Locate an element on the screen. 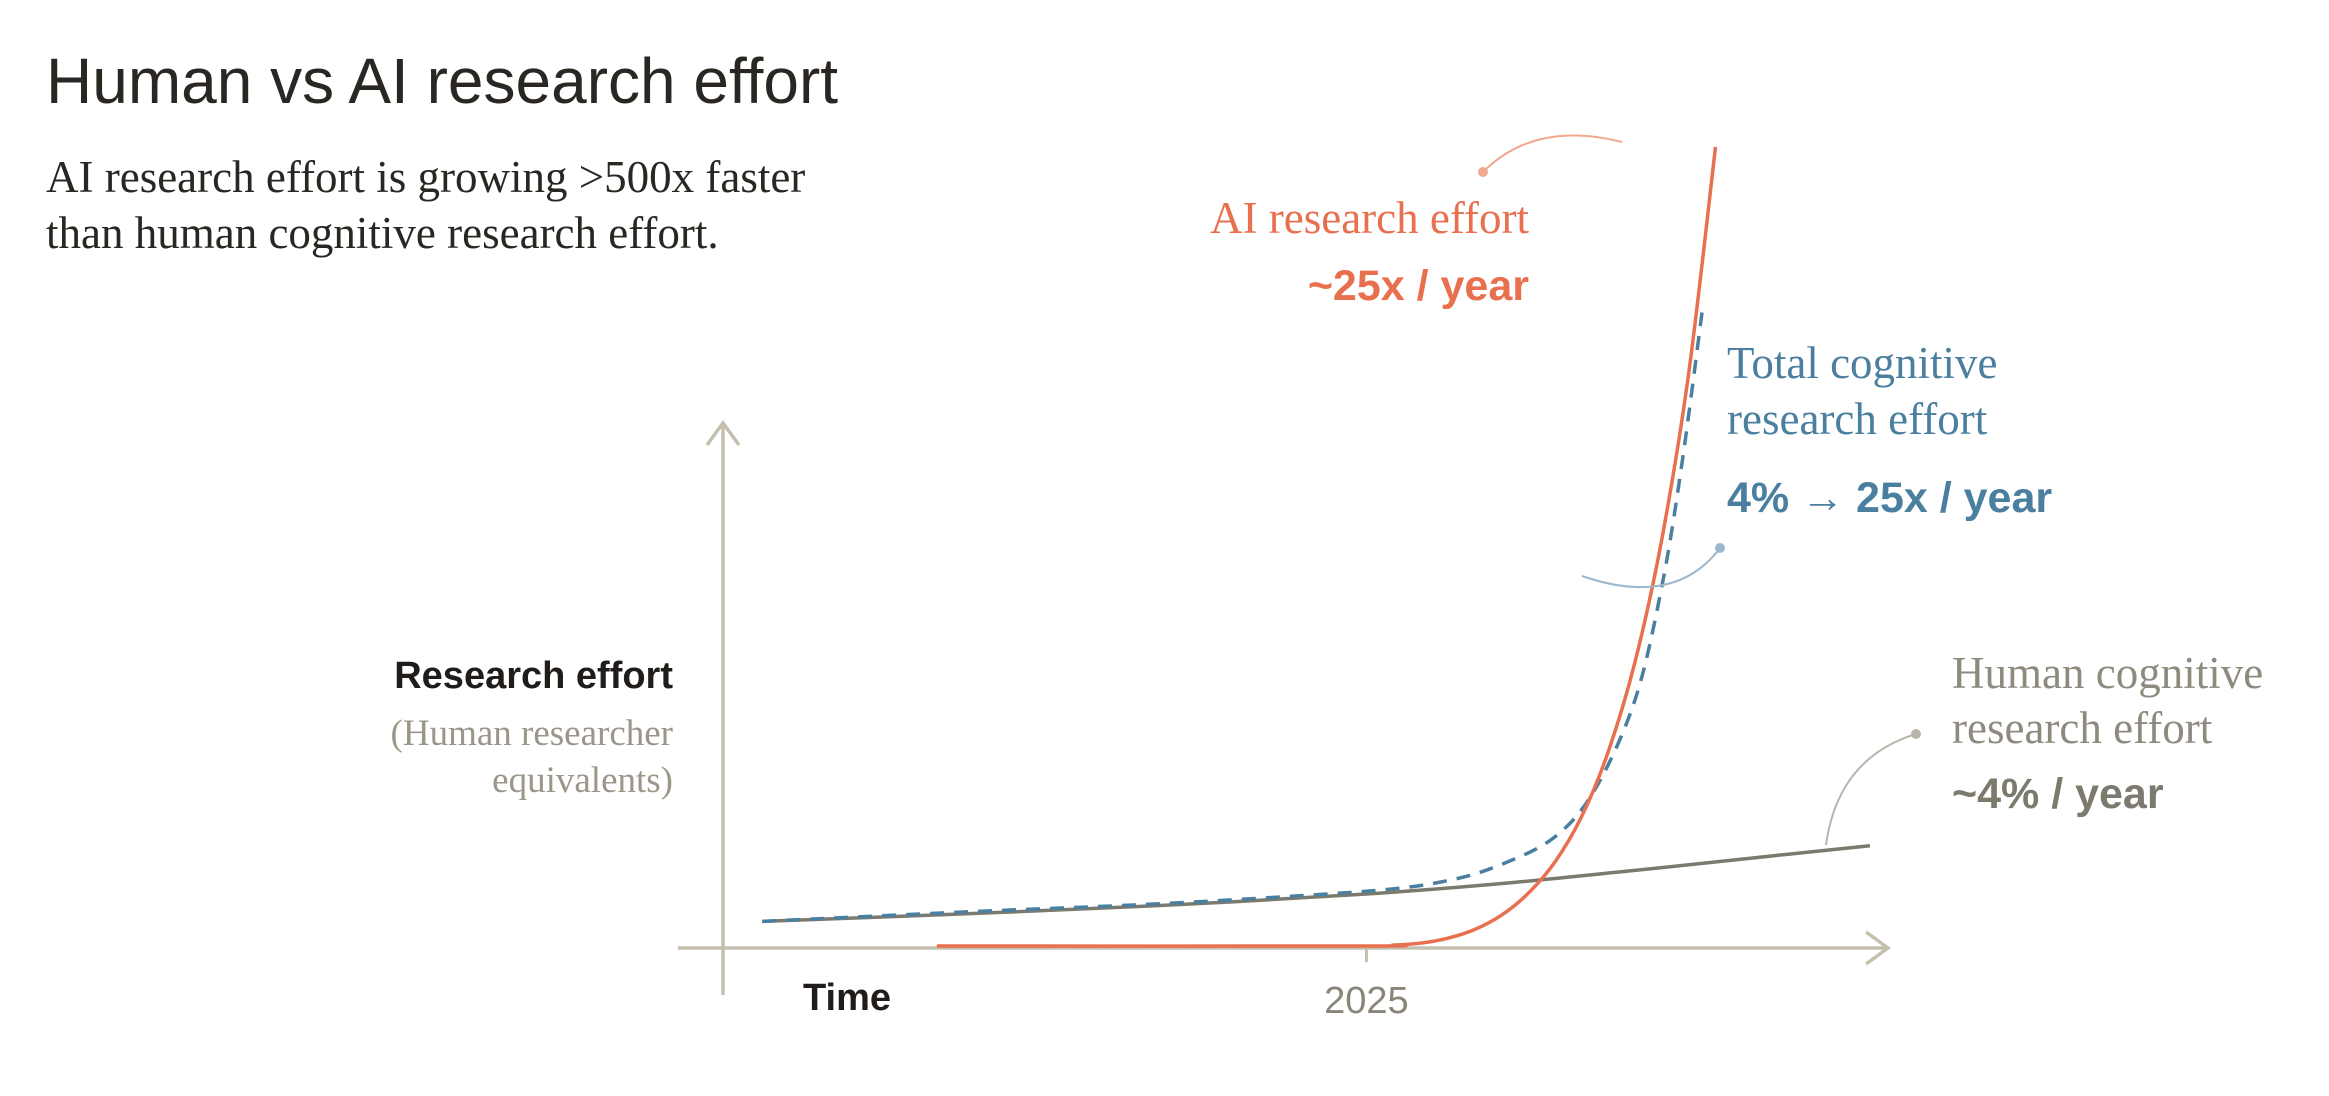 The image size is (2329, 1096). series-label-human-line-1: Human cognitive is located at coordinates (2107, 673).